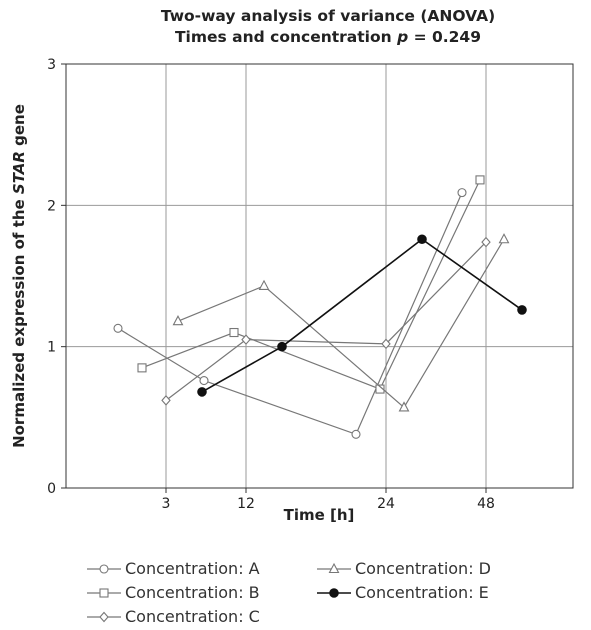 The width and height of the screenshot is (591, 630). I want to click on legend-item: Concentration: D, so click(404, 568).